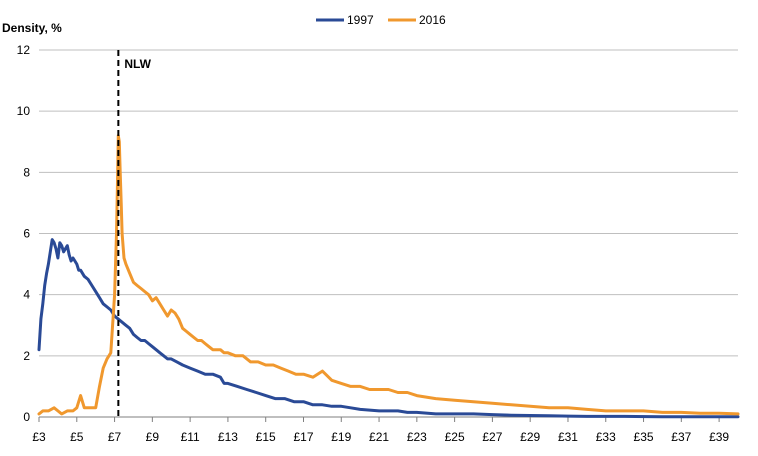  What do you see at coordinates (137, 64) in the screenshot?
I see `nlw-label: NLW` at bounding box center [137, 64].